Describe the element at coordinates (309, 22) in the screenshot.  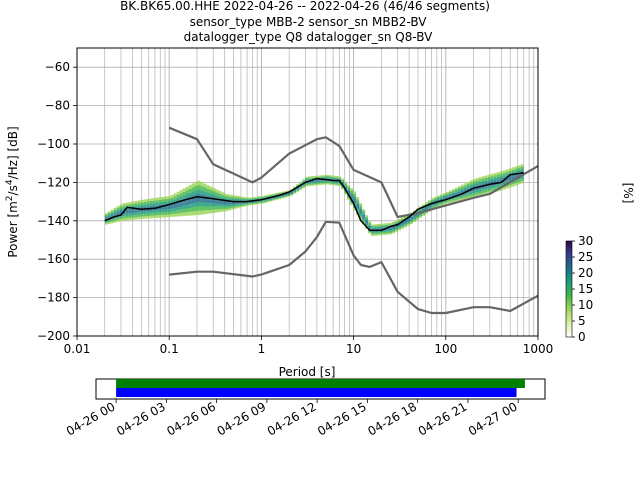
I see `chart-title-line-2: sensor_type MBB-2 sensor_sn MBB2-BV` at that location.